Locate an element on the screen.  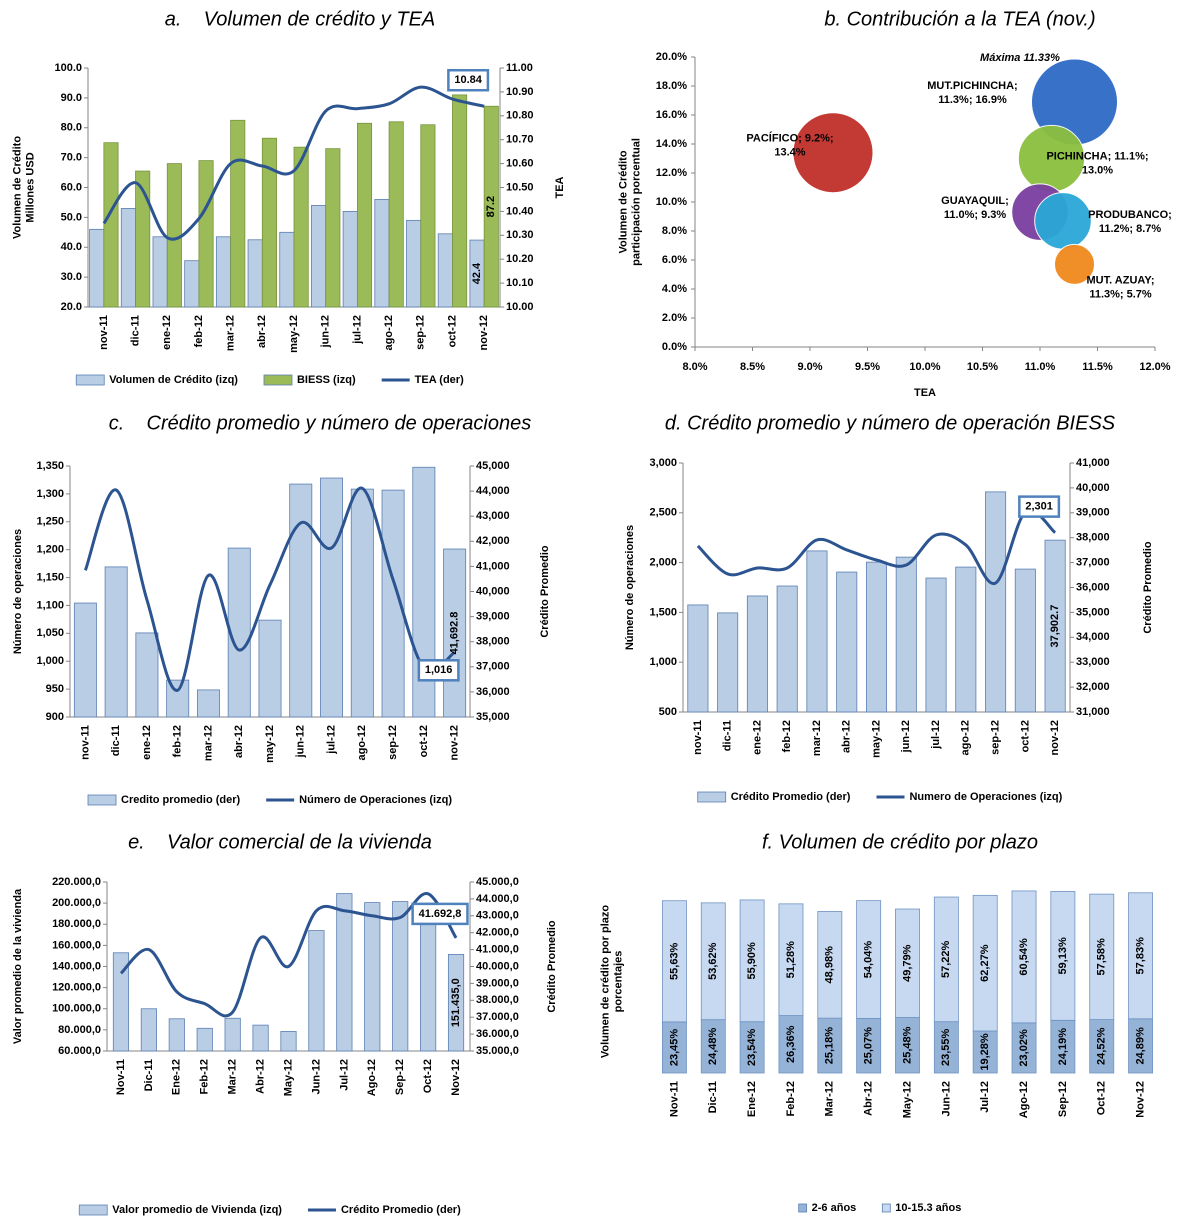
x-tick-label: nov-11 is located at coordinates (85, 742).